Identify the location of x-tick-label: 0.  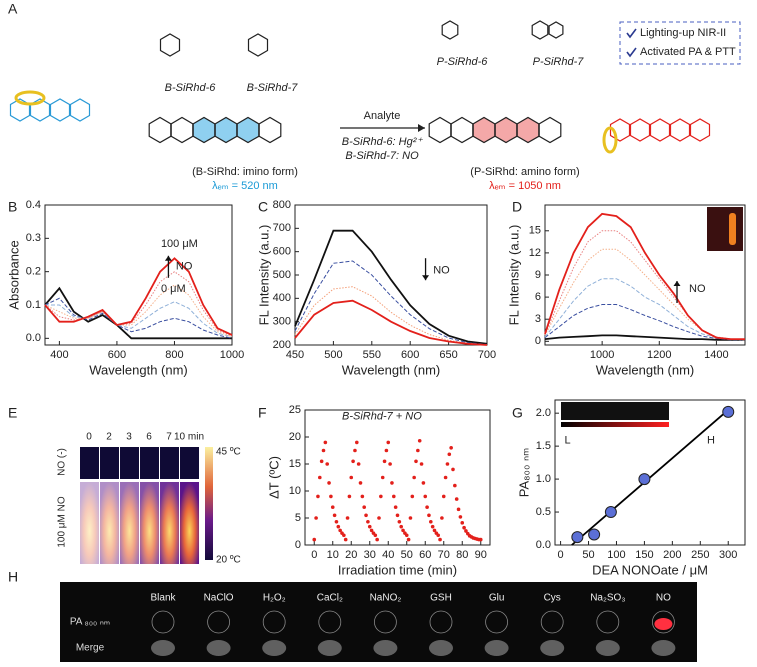
(314, 555).